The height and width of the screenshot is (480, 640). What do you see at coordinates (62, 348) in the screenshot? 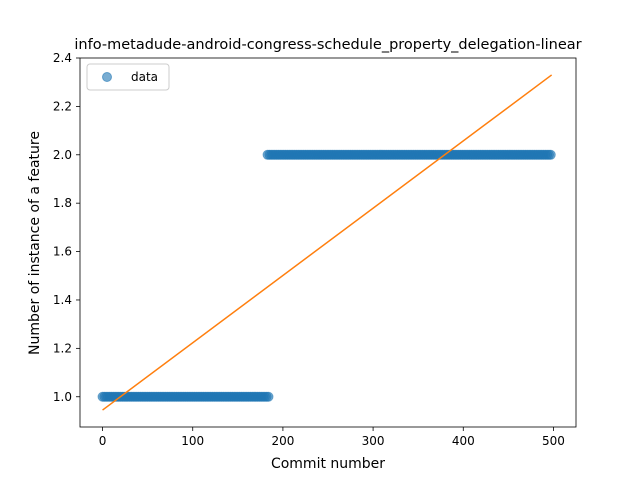
I see `y-tick-label: 1.2` at bounding box center [62, 348].